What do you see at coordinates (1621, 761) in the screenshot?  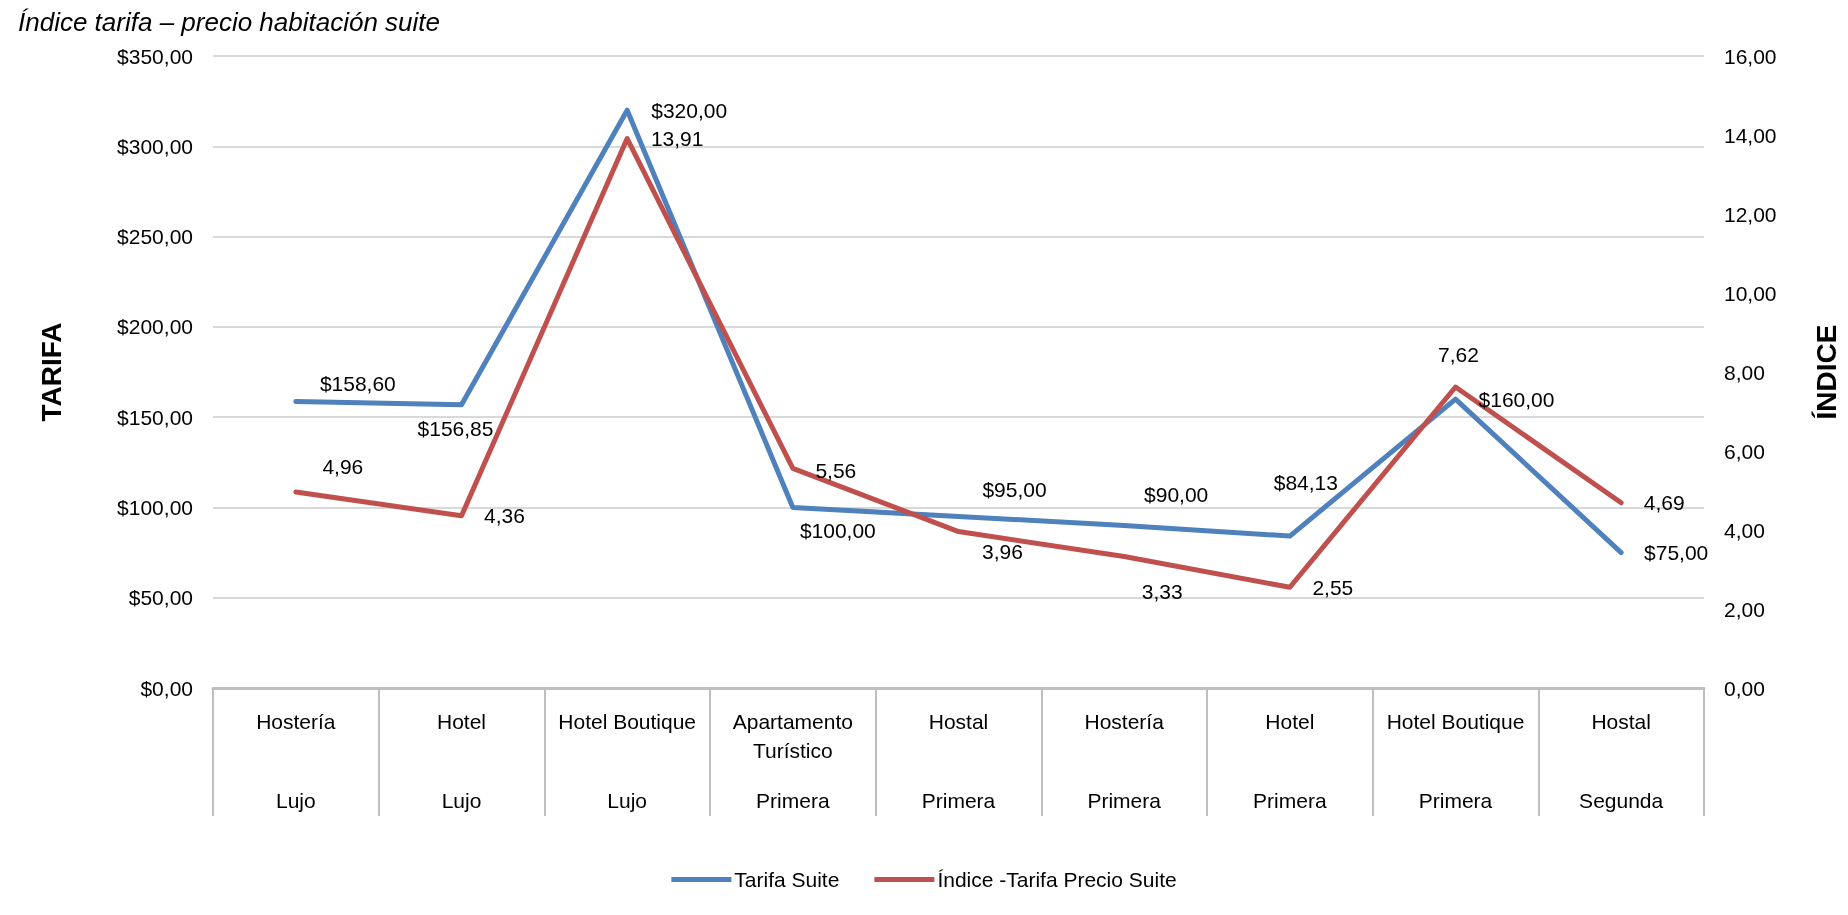 I see `category-label: Hostal Segunda` at bounding box center [1621, 761].